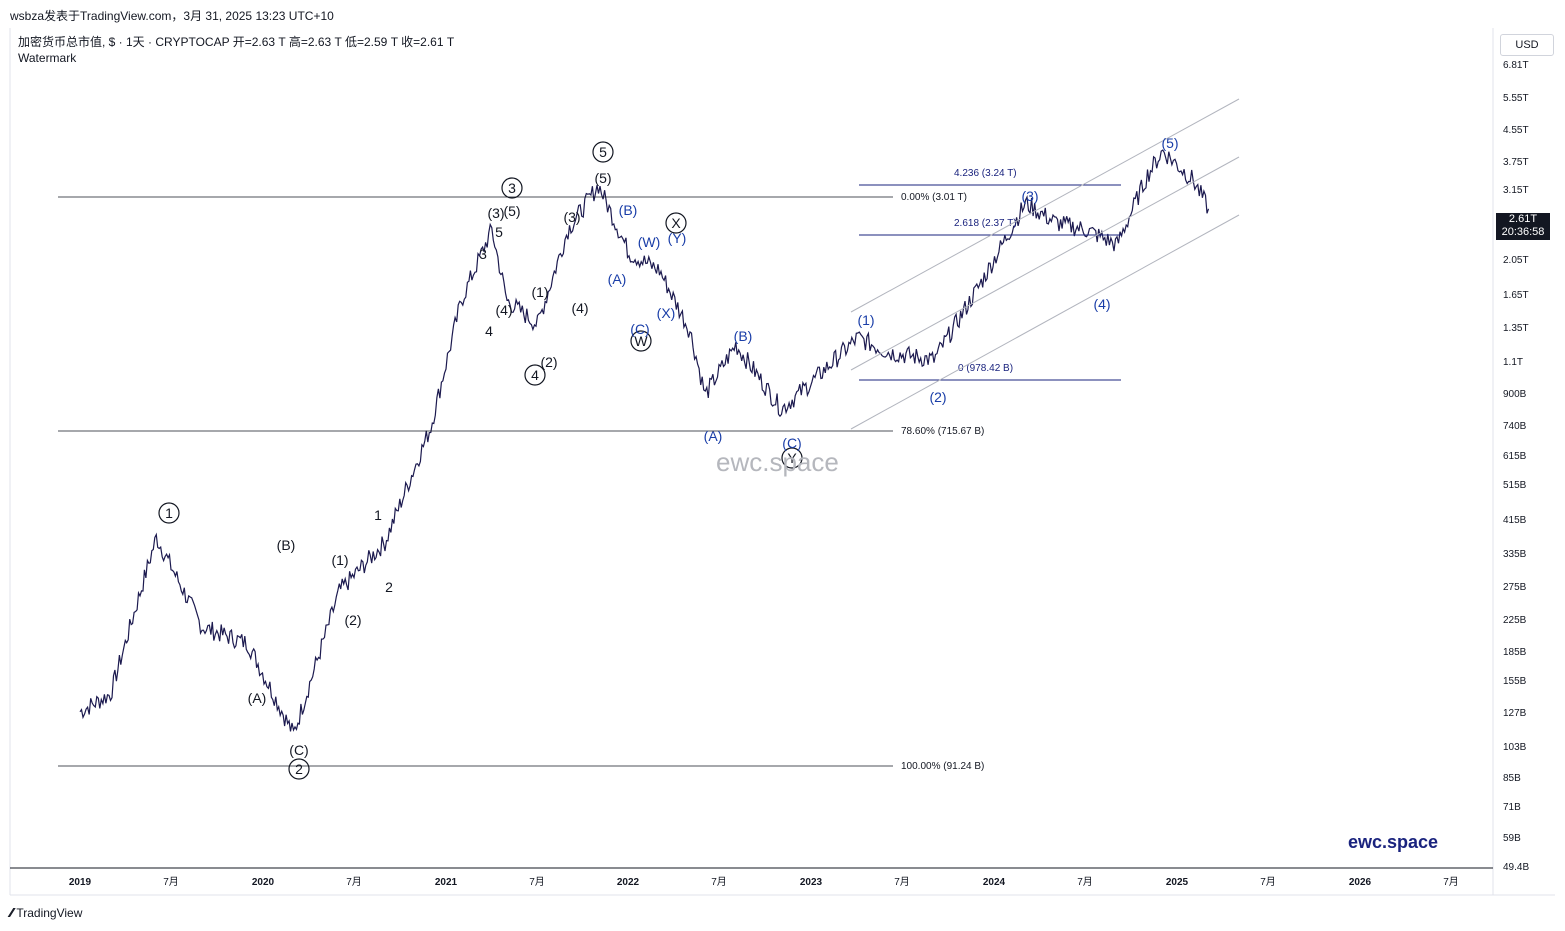  Describe the element at coordinates (985, 173) in the screenshot. I see `blue-fib-ext1-label: 4.236 (3.24 T)` at that location.